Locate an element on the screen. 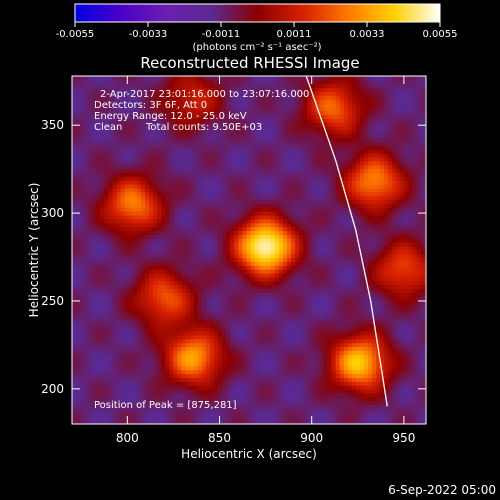 This screenshot has width=500, height=500. y-tick-label: 200 is located at coordinates (52, 389).